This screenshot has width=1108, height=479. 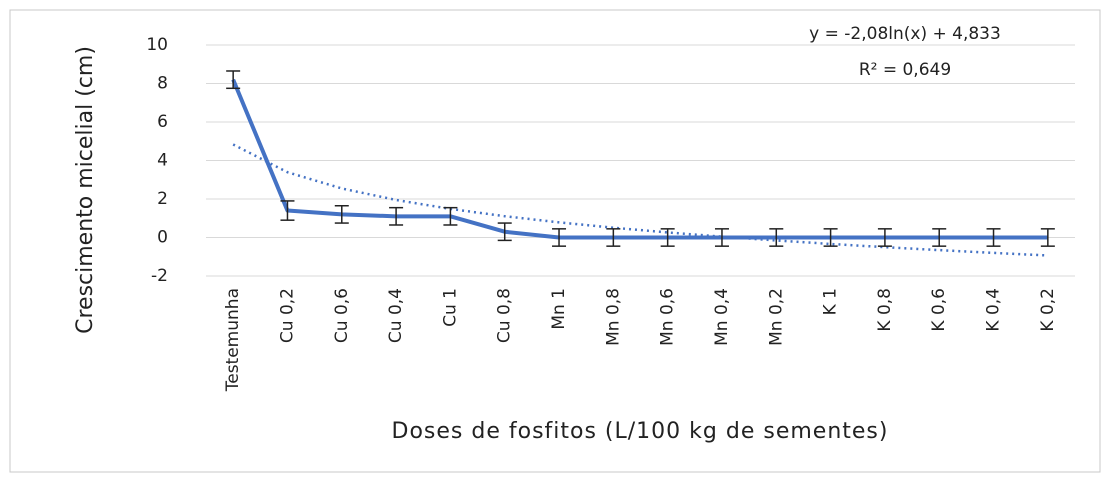 What do you see at coordinates (559, 309) in the screenshot?
I see `x-tick-label: Mn 1` at bounding box center [559, 309].